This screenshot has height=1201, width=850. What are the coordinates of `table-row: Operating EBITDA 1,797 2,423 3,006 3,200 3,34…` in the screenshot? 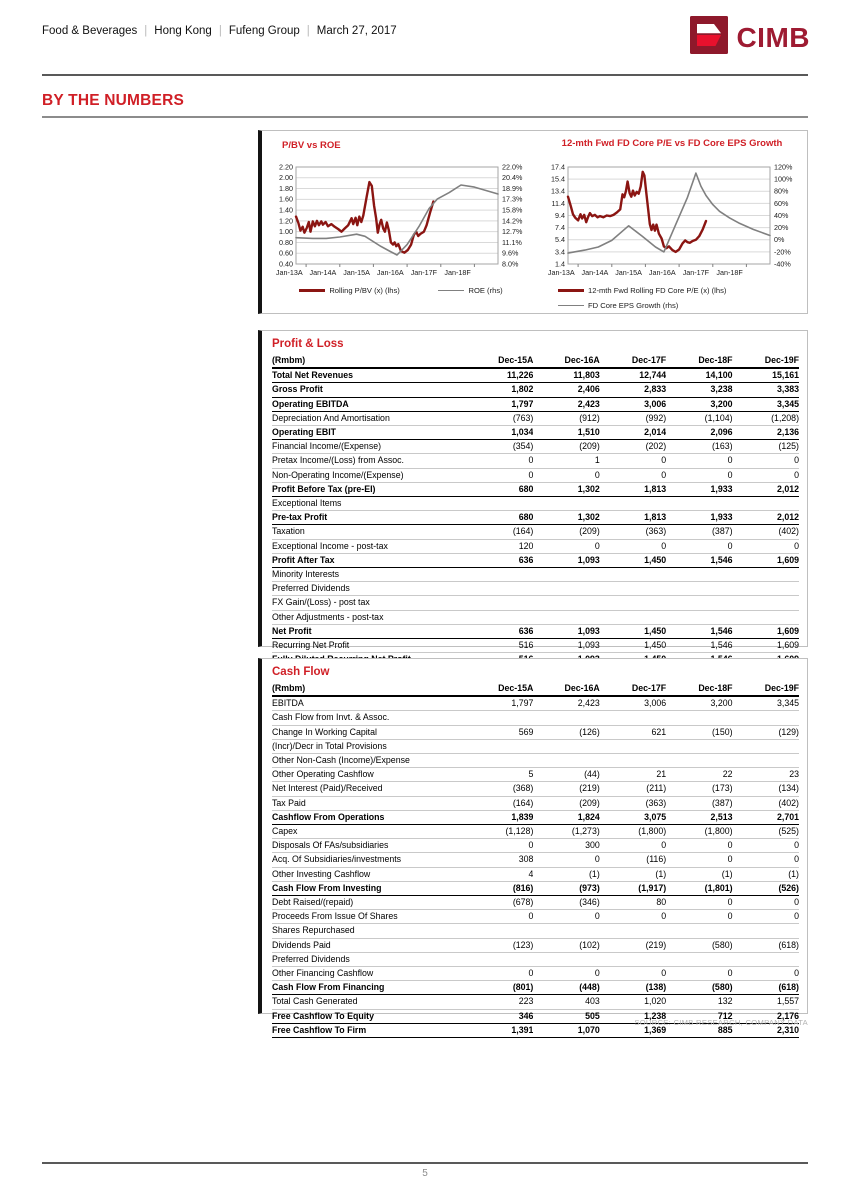 It's located at (535, 404).